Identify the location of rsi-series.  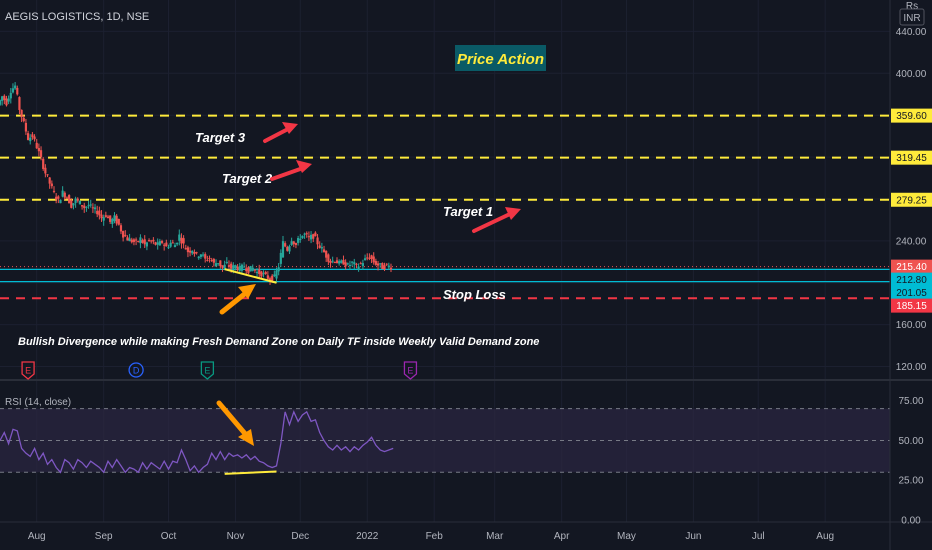
(197, 442).